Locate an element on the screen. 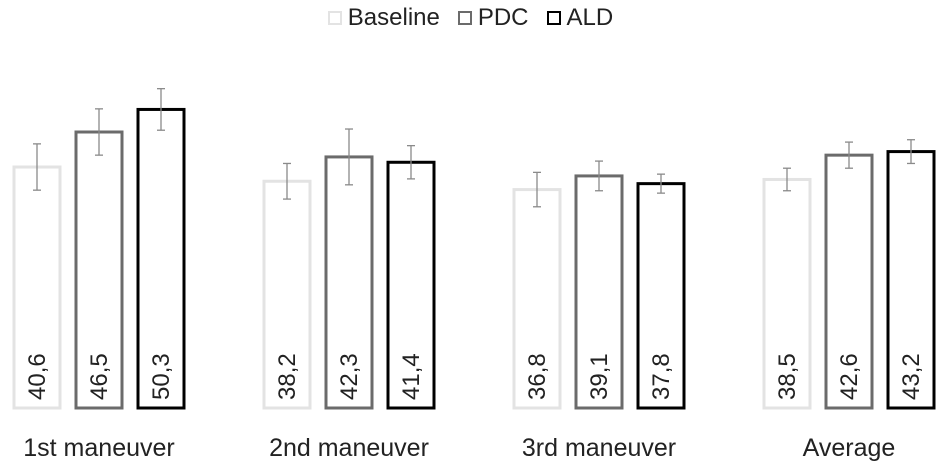  data-label-baseline-3: 38,5 is located at coordinates (787, 376).